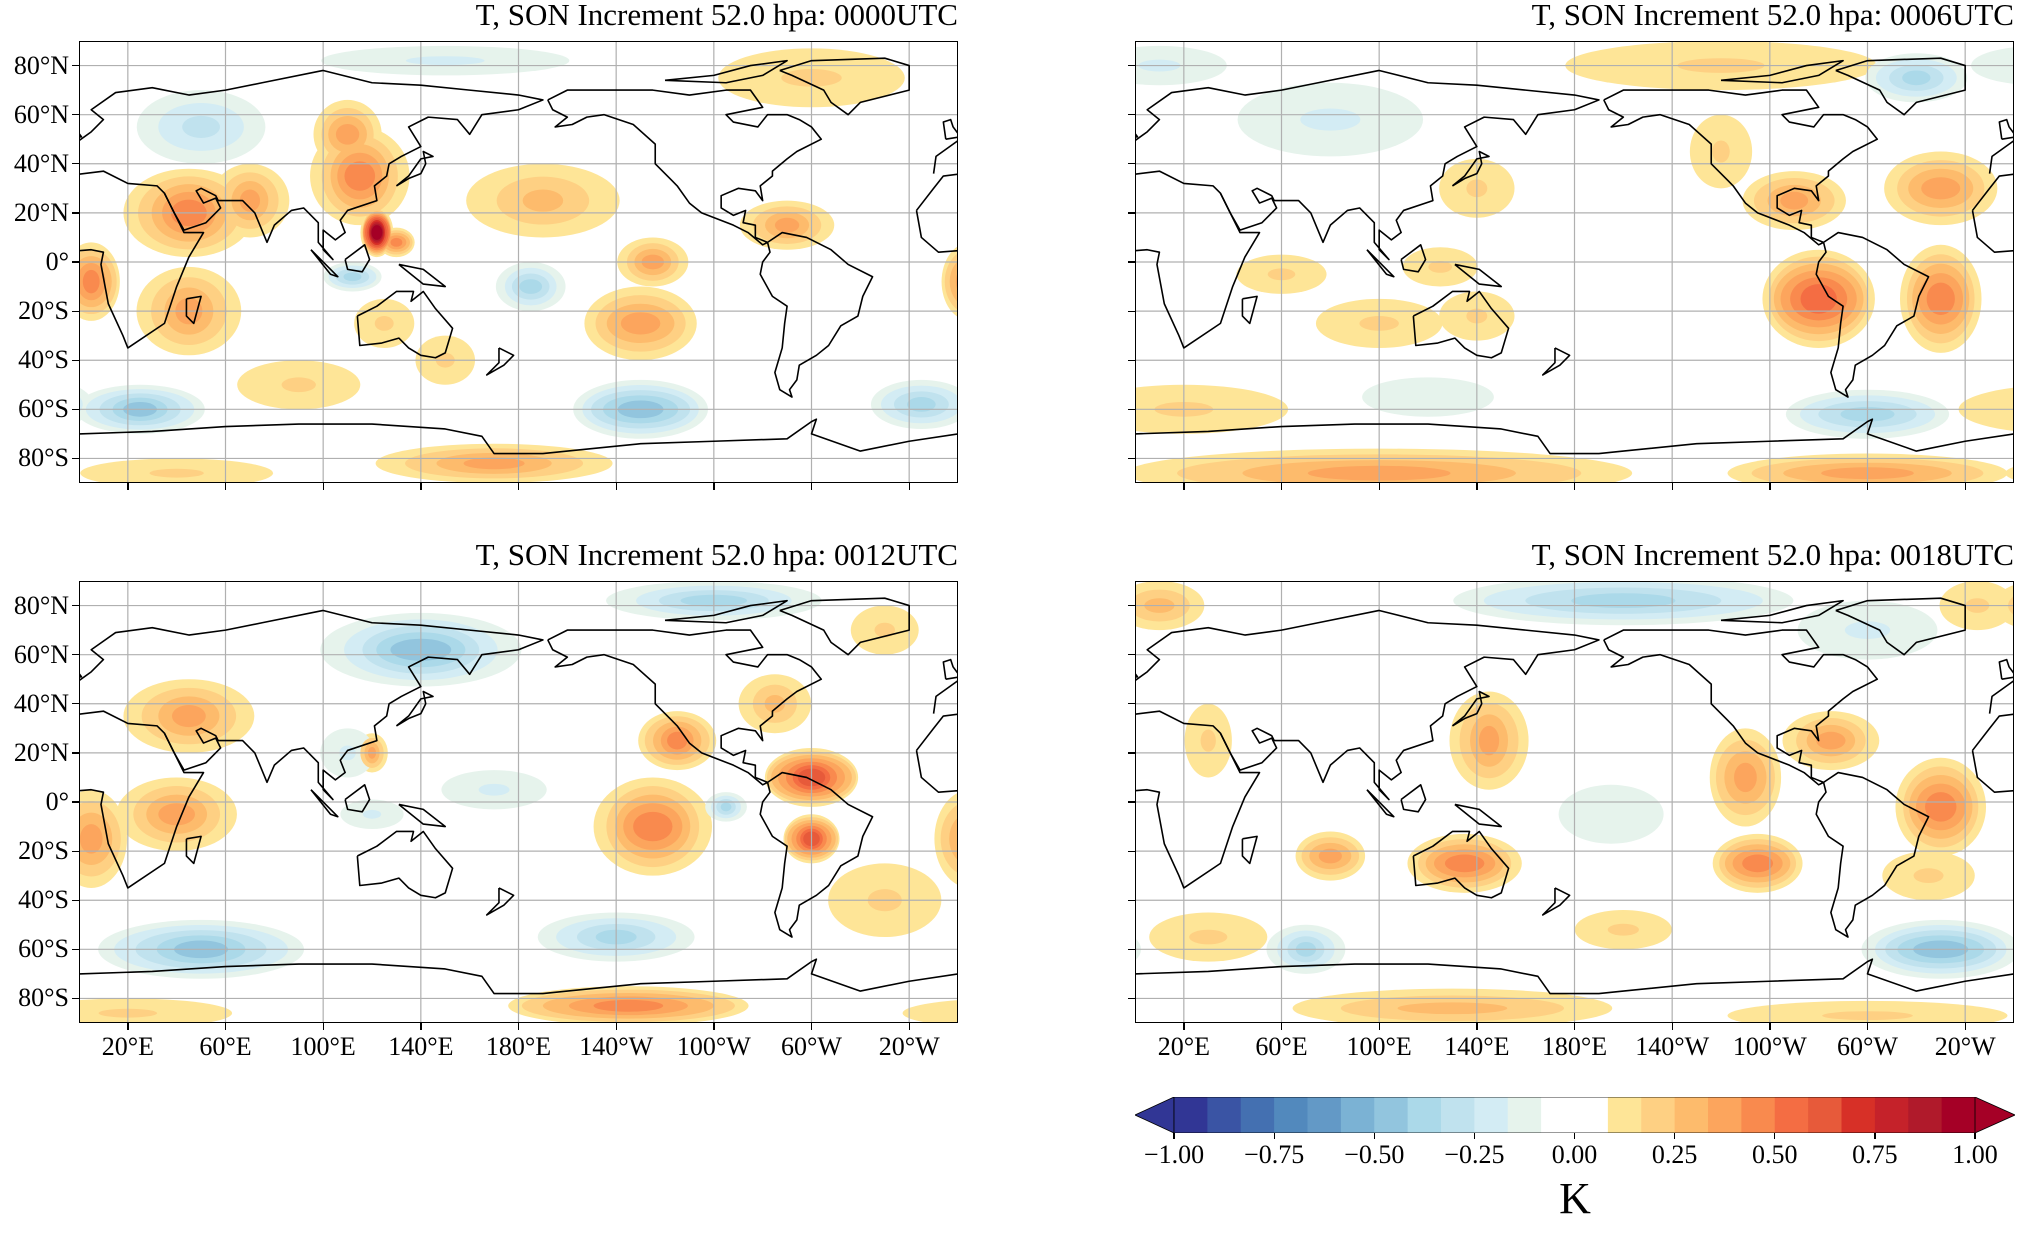 Image resolution: width=2025 pixels, height=1234 pixels. I want to click on y-tick-label: 60°N, so click(41, 114).